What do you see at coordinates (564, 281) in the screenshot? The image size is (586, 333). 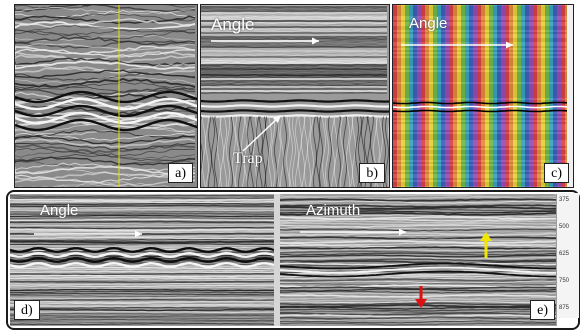 I see `axis-tick: 750` at bounding box center [564, 281].